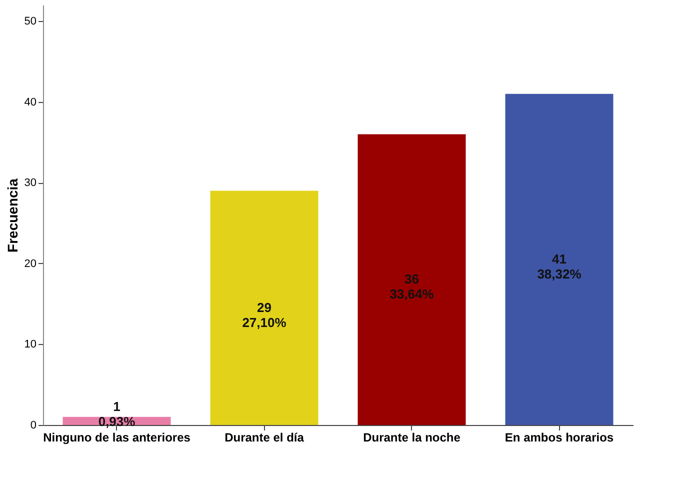  What do you see at coordinates (559, 266) in the screenshot?
I see `data-label: 41 38,32%` at bounding box center [559, 266].